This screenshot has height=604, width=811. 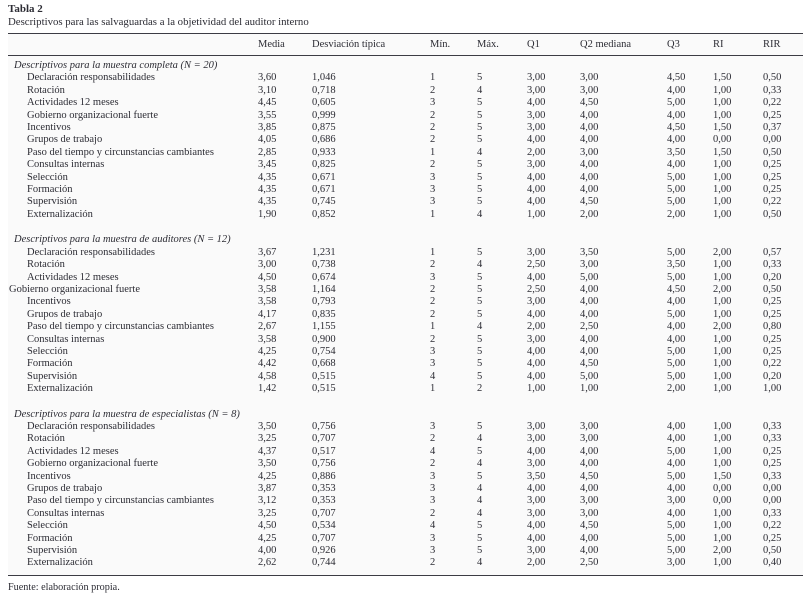 I want to click on cell-value: 0,605, so click(x=324, y=103).